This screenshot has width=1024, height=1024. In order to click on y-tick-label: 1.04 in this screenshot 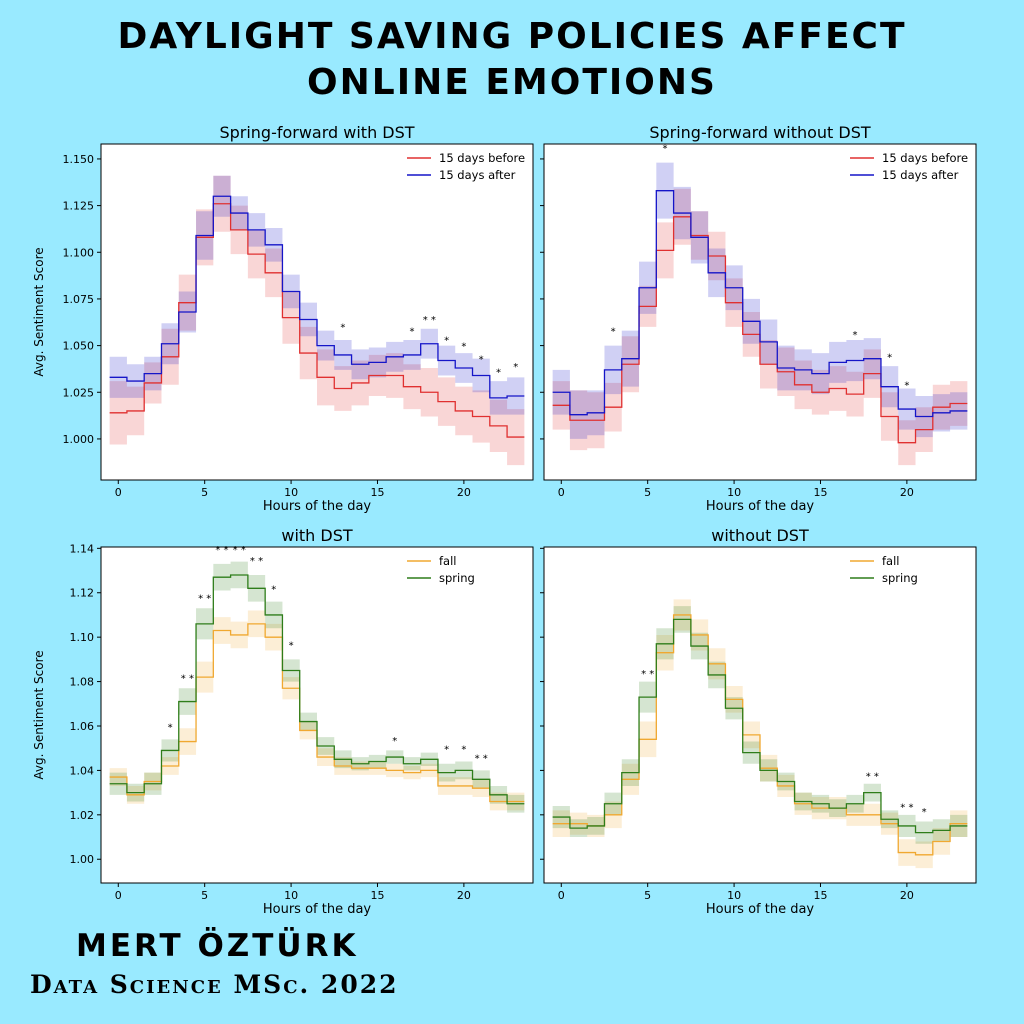, I will do `click(82, 770)`.